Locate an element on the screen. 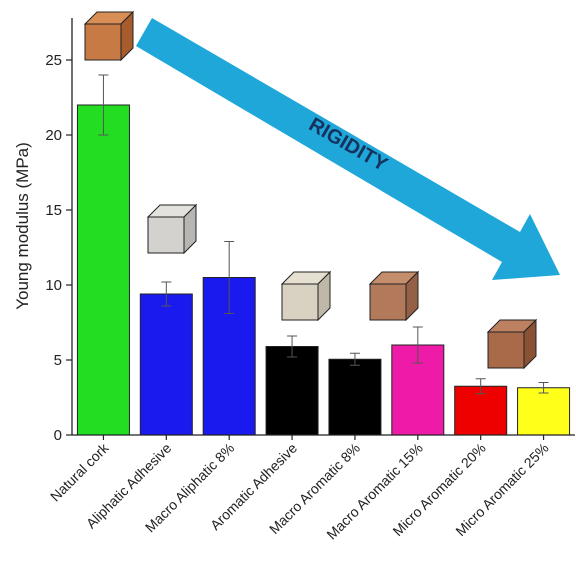  x-tick-label: Natural cork is located at coordinates (79, 471).